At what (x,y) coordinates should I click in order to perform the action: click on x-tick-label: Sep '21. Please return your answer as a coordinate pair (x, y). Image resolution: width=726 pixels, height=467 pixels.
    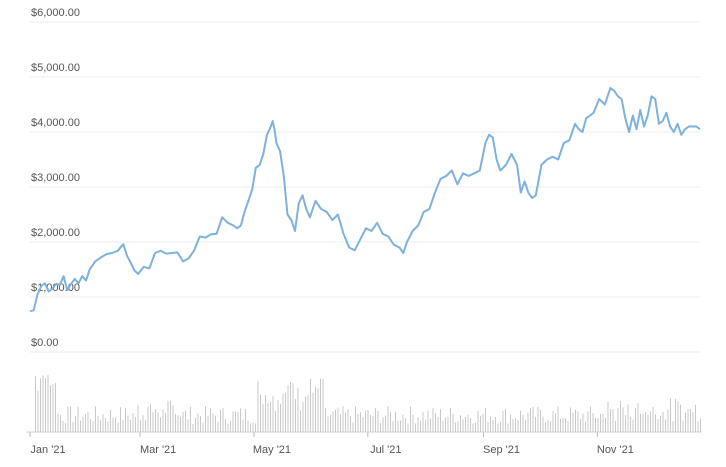
    Looking at the image, I should click on (501, 450).